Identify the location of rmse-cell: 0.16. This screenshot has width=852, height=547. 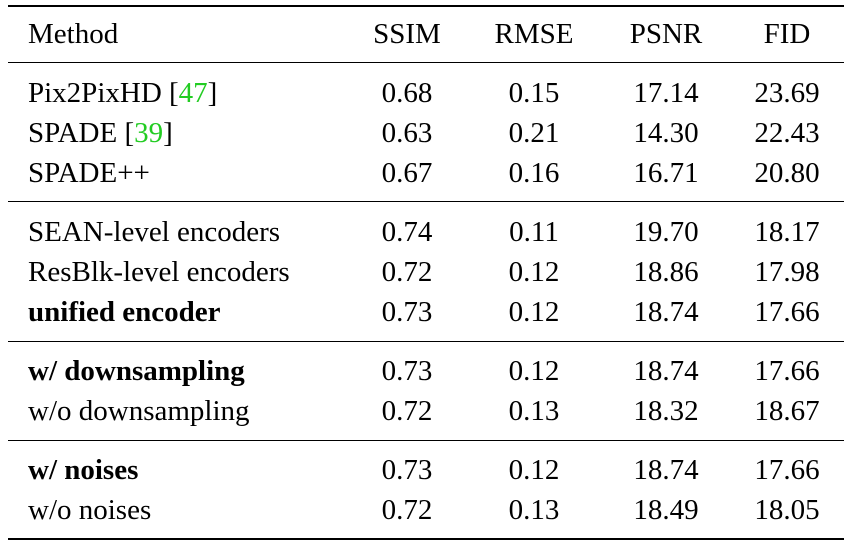
(534, 173).